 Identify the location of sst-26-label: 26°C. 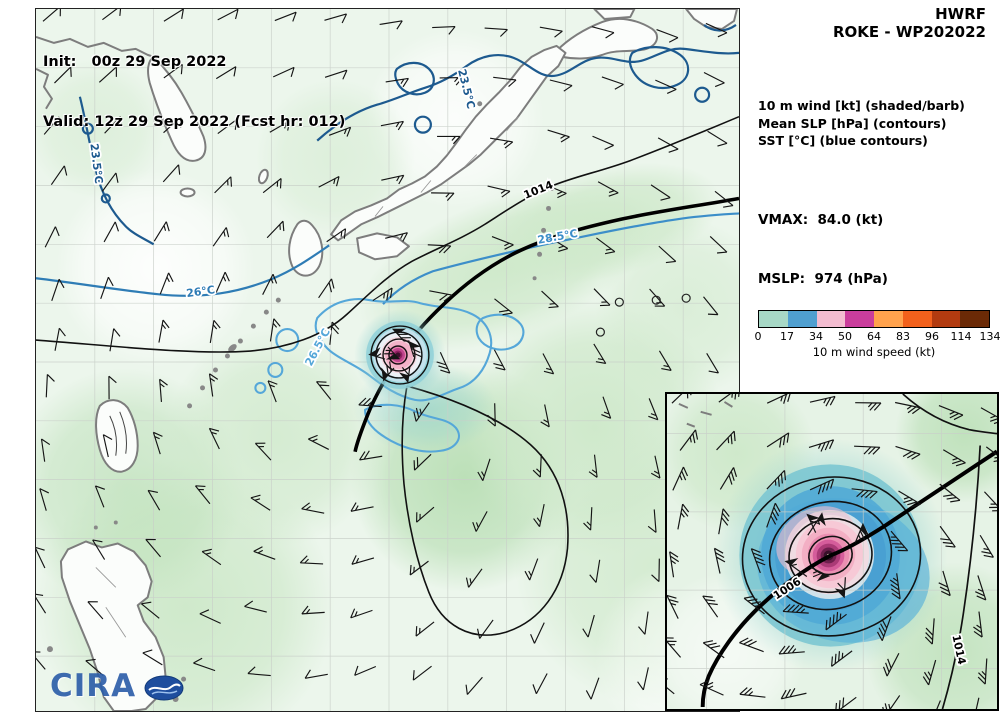
(200, 291).